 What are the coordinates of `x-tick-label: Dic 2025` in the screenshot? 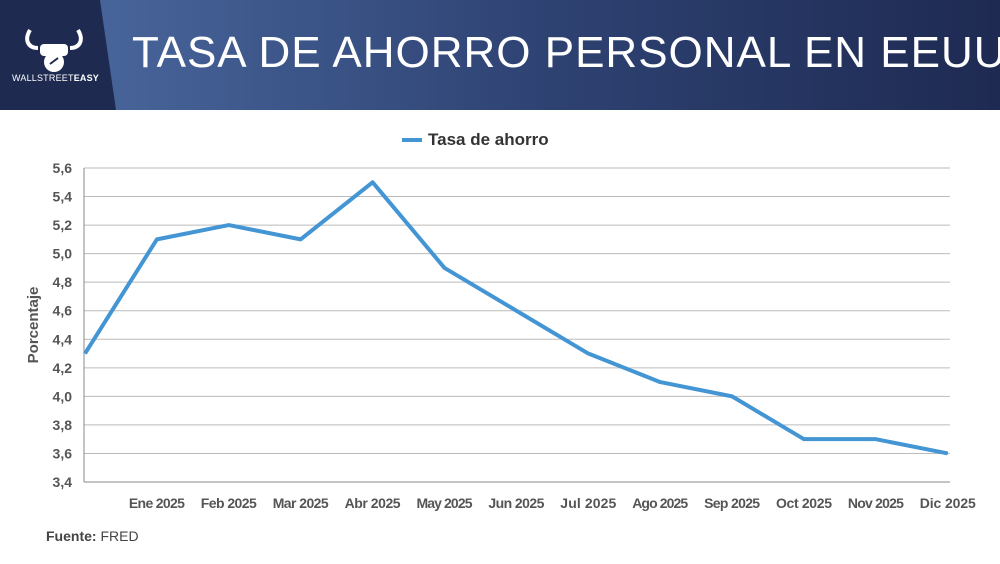 It's located at (948, 503).